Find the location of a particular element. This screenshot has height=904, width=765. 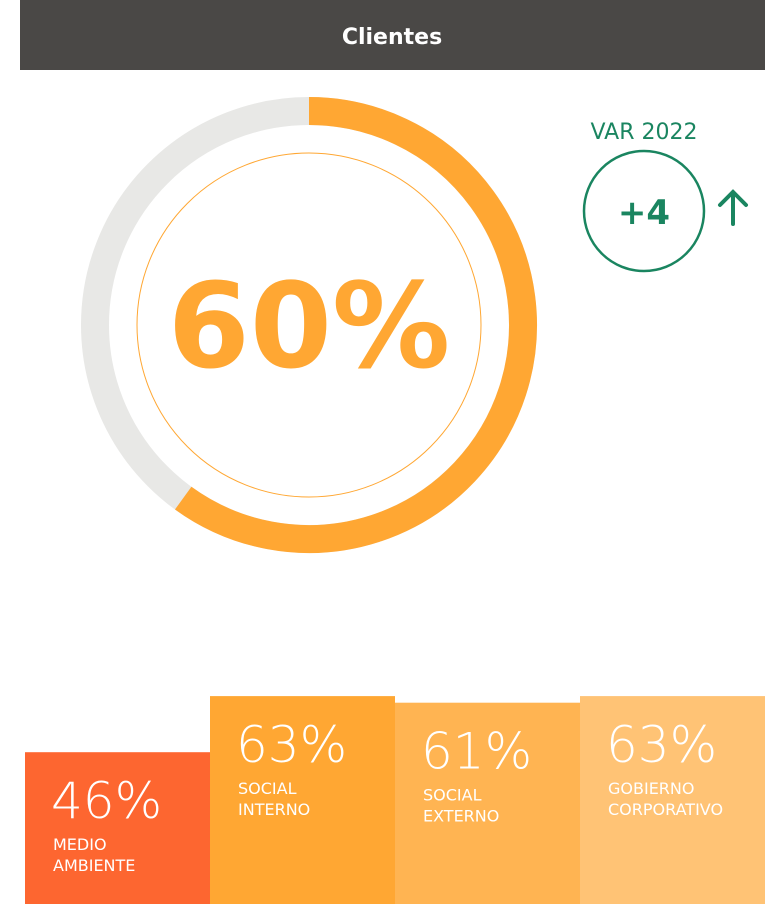

variation-circle is located at coordinates (644, 211).